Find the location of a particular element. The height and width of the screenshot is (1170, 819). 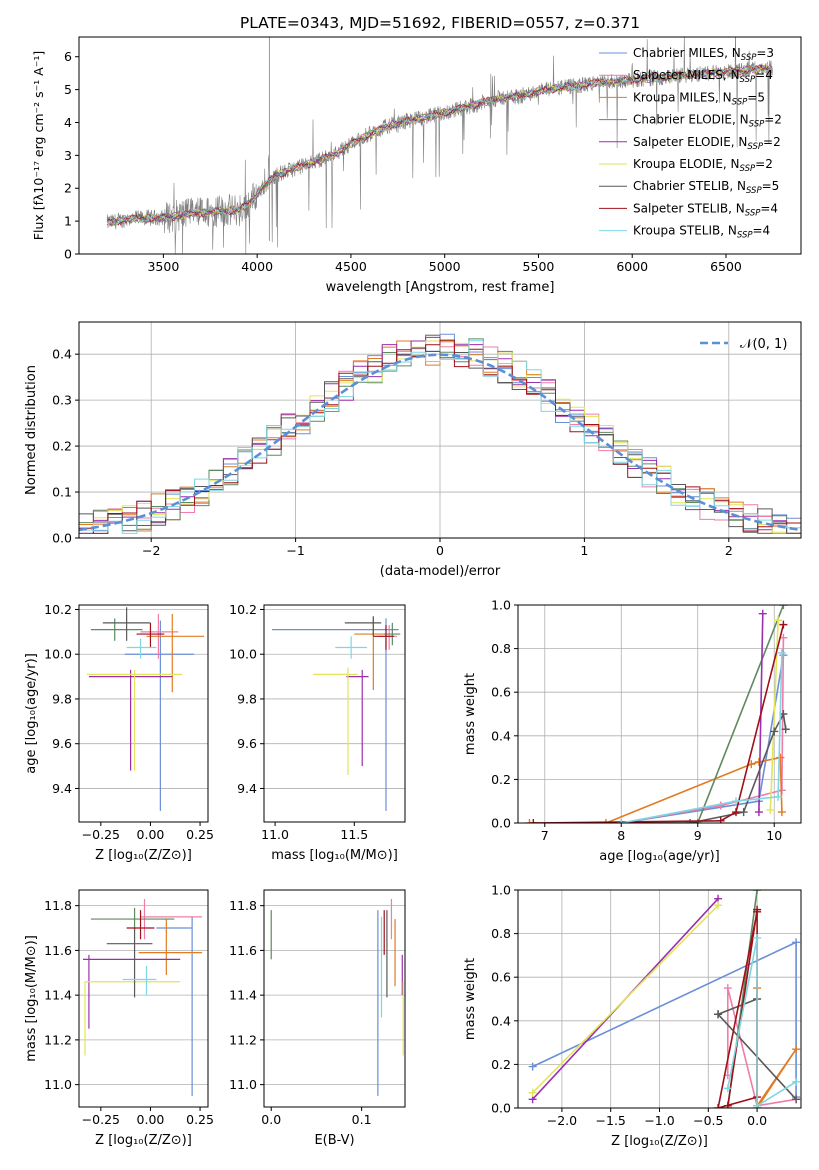

age-vs-mass-plot-area is located at coordinates (336, 713).